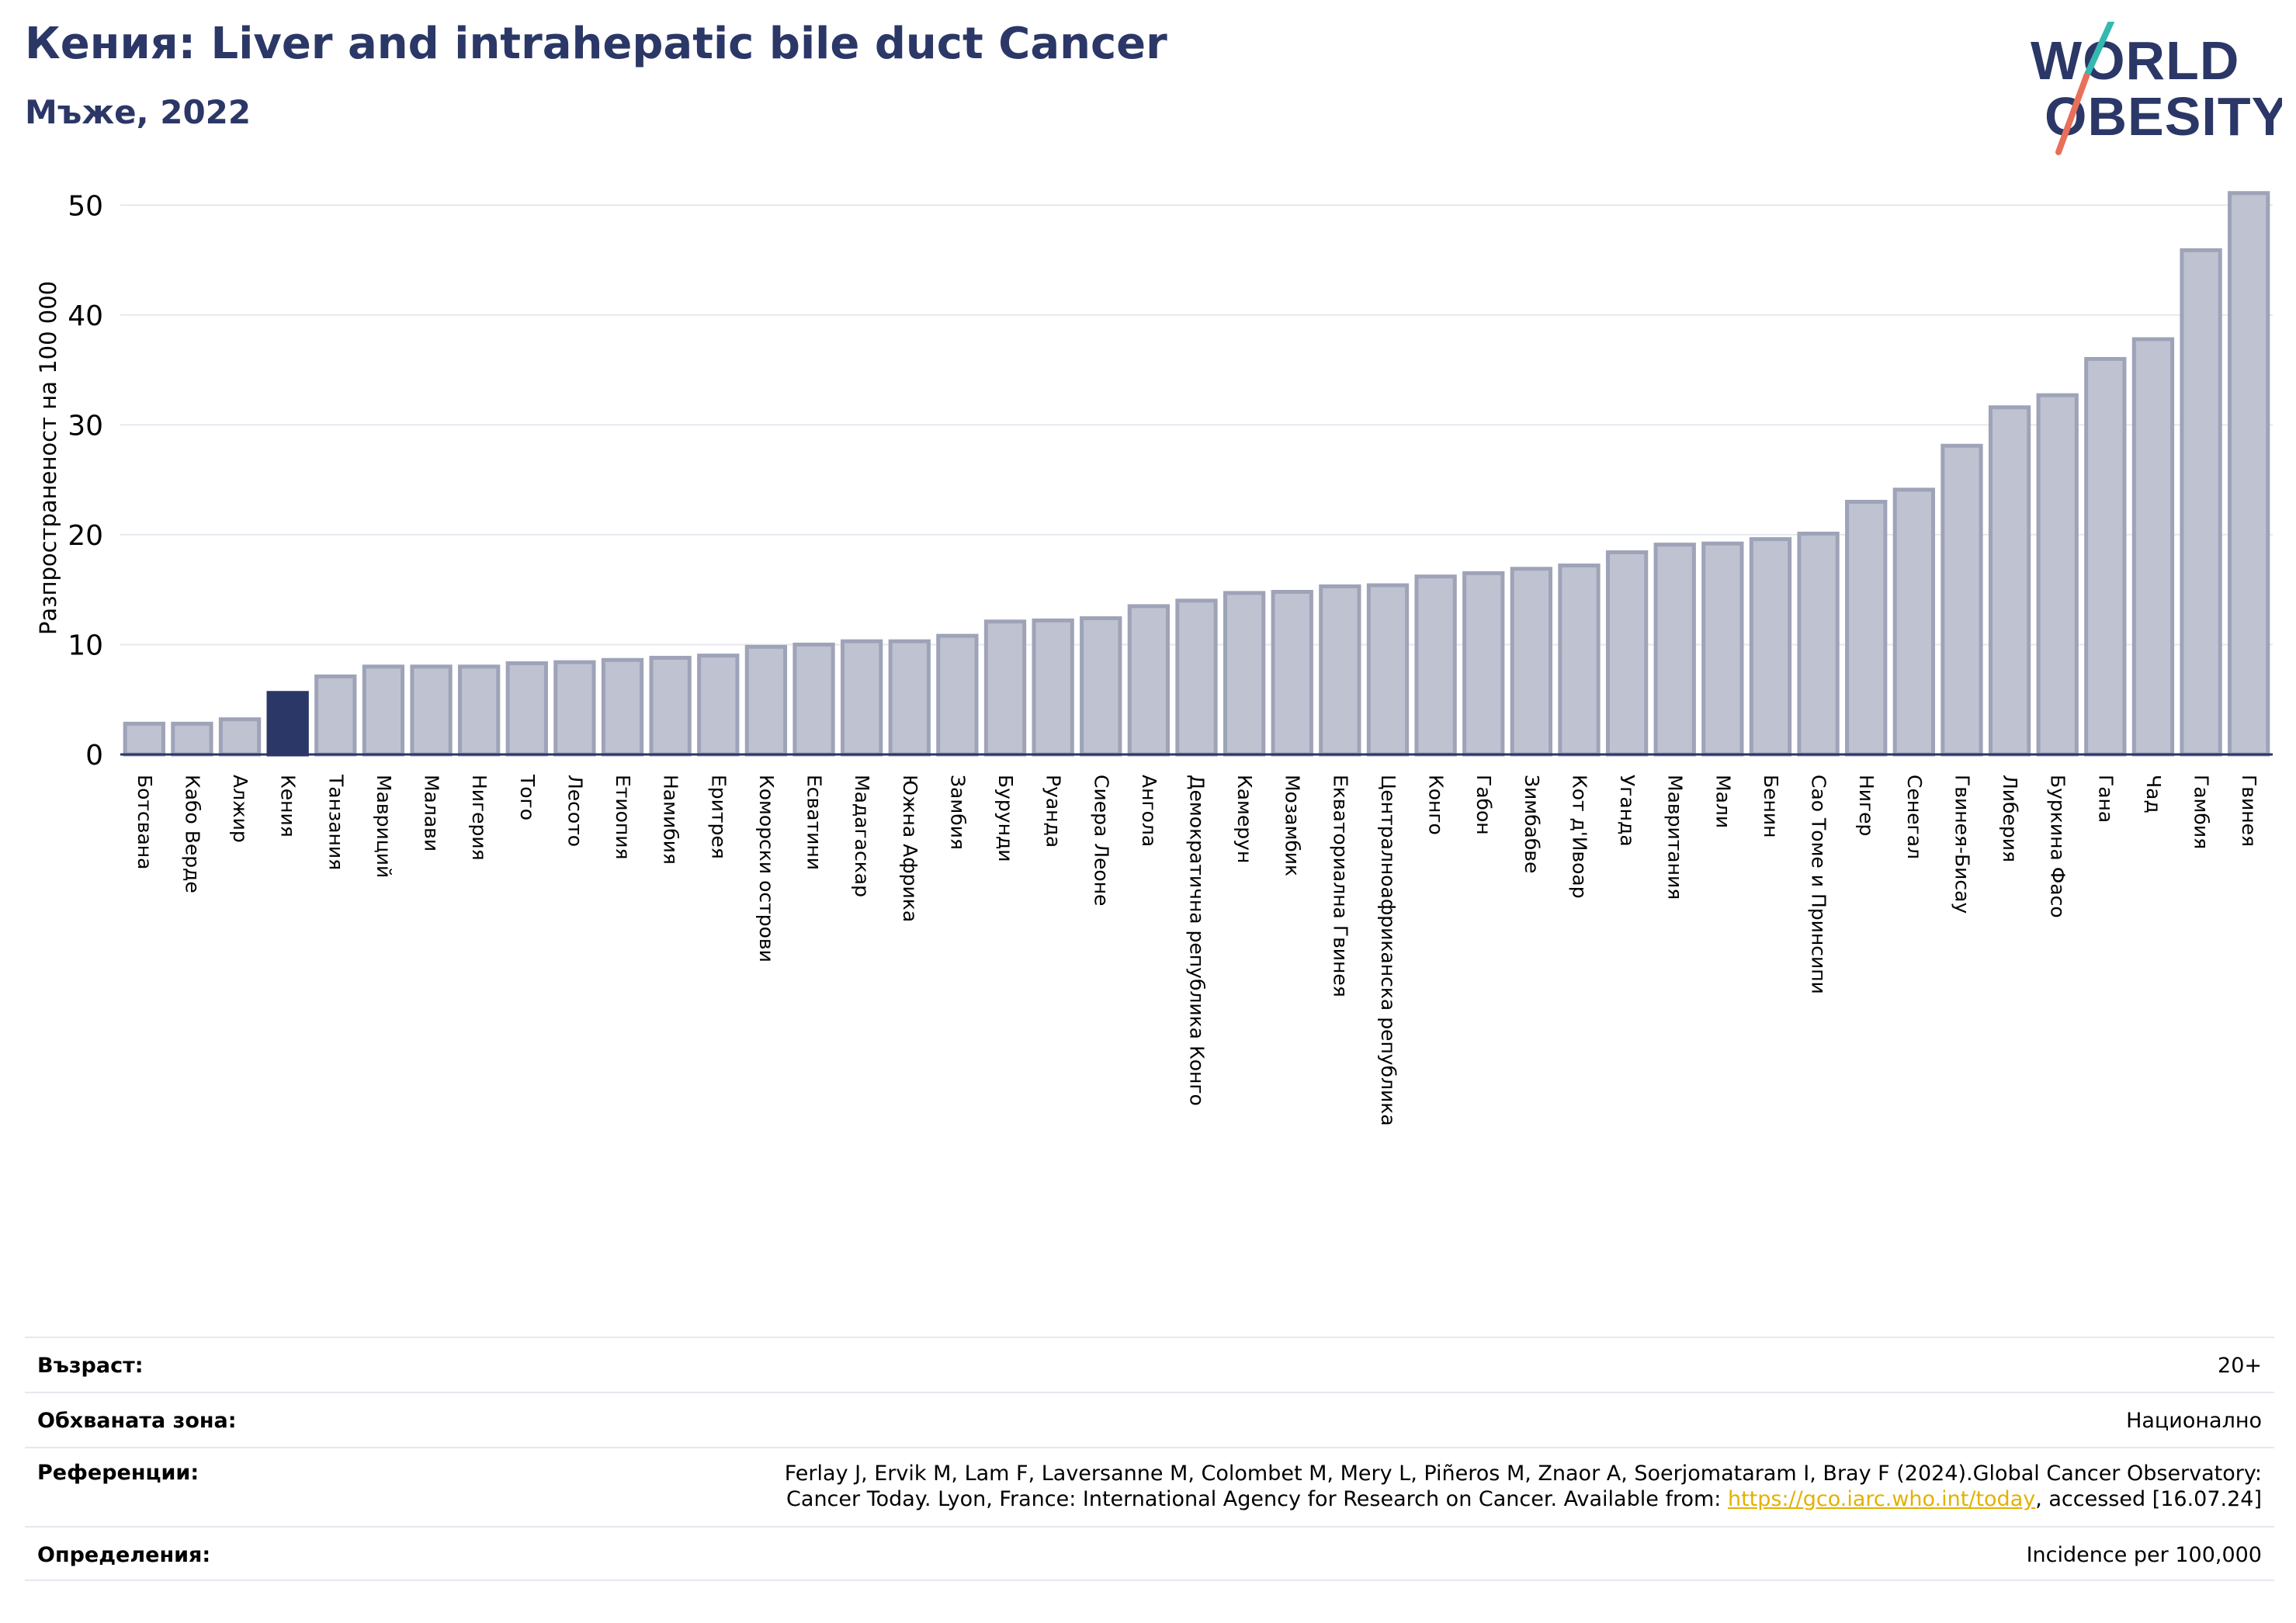 The image size is (2296, 1623). What do you see at coordinates (957, 813) in the screenshot?
I see `x-tick-label: Замбия` at bounding box center [957, 813].